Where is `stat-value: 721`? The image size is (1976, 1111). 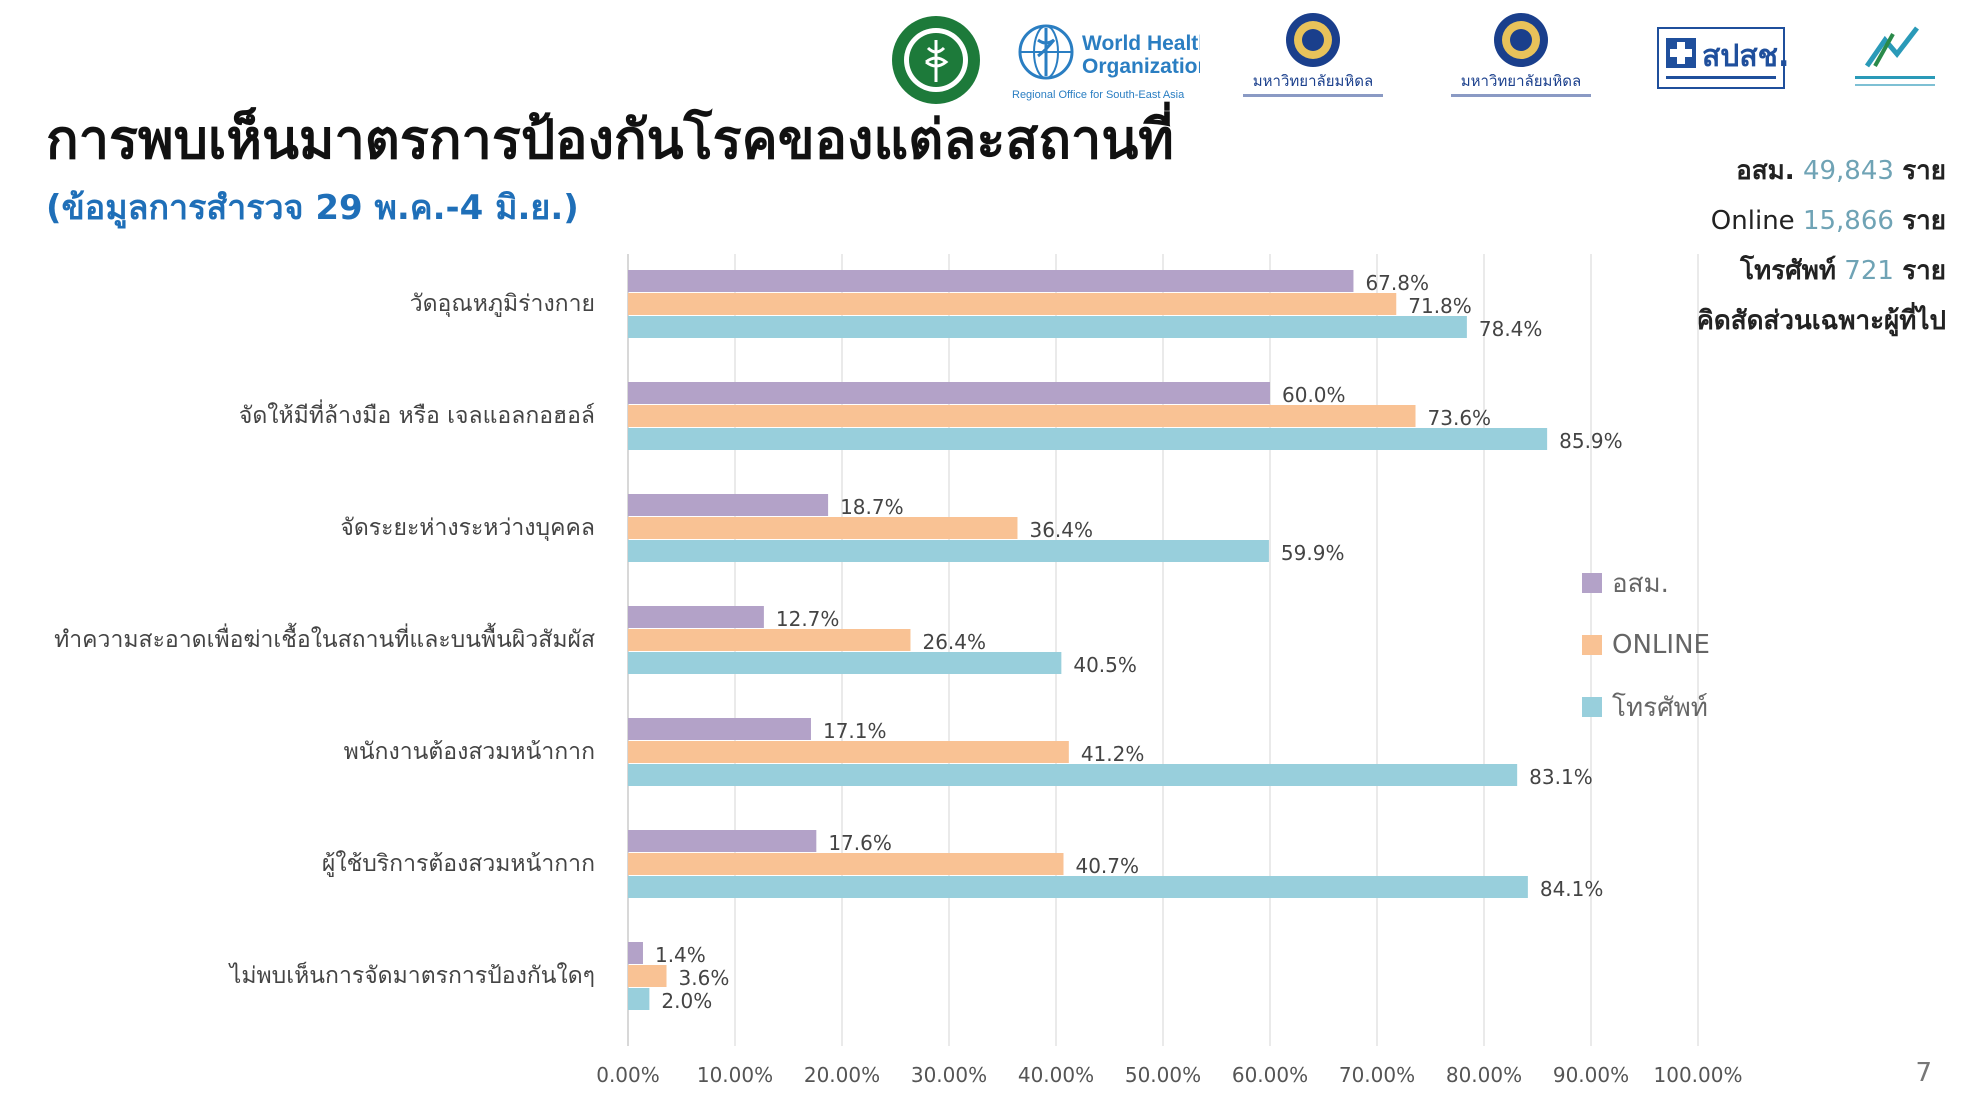
stat-value: 721 is located at coordinates (1869, 271).